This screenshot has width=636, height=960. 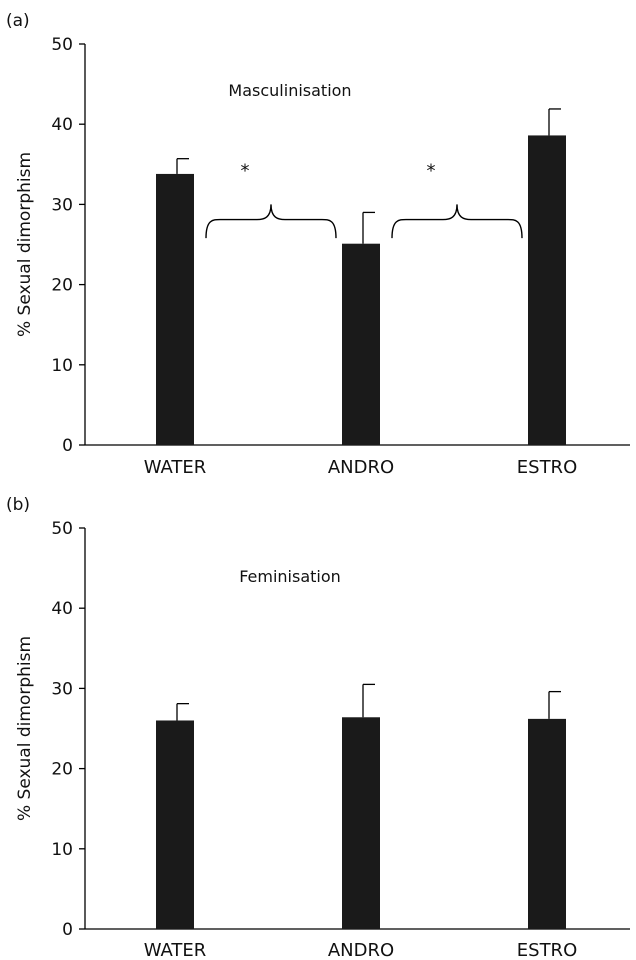 What do you see at coordinates (289, 90) in the screenshot?
I see `chart-title: Masculinisation` at bounding box center [289, 90].